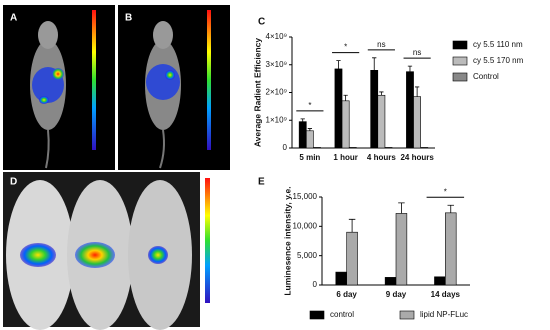 The height and width of the screenshot is (330, 550). What do you see at coordinates (345, 157) in the screenshot?
I see `x-tick-label: 1 hour` at bounding box center [345, 157].